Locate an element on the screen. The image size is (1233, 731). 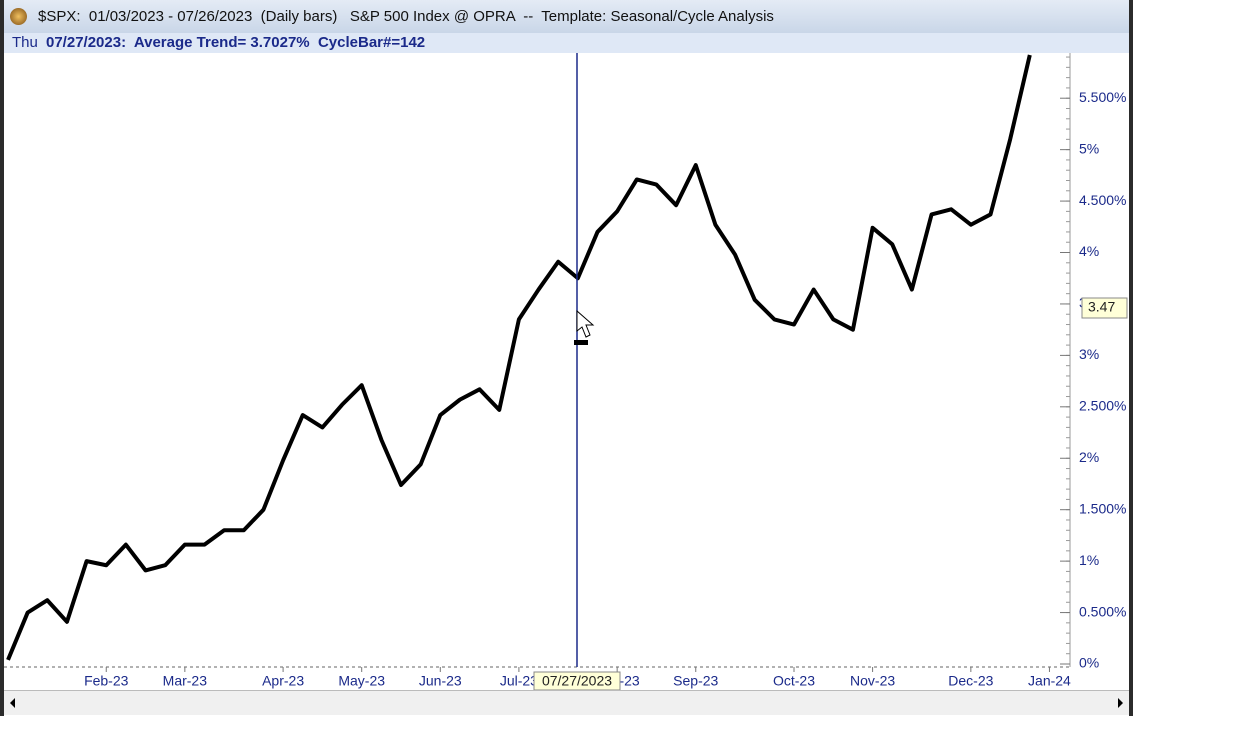
x-tick-label: Dec-23 is located at coordinates (970, 681).